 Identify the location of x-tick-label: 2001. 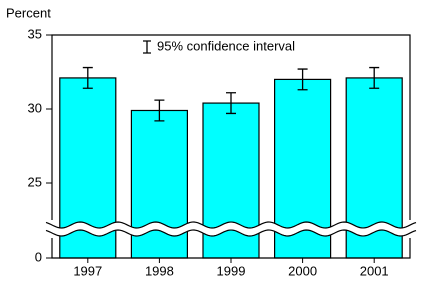
(374, 270).